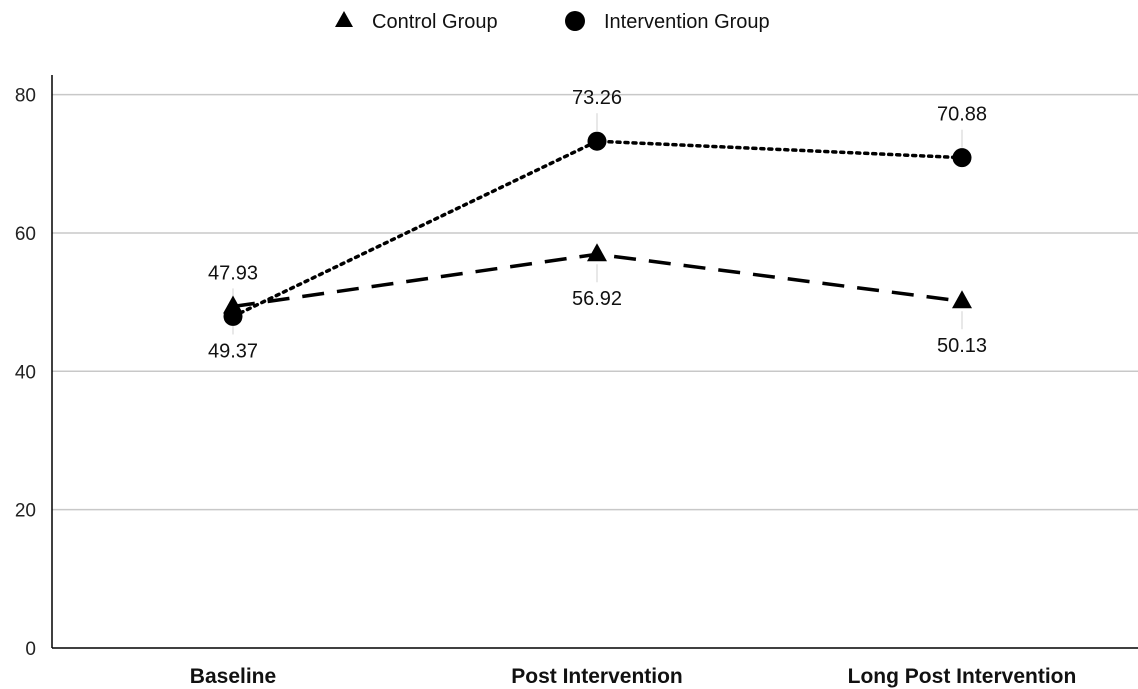 The width and height of the screenshot is (1138, 689). I want to click on x-tick-label: Post Intervention, so click(597, 676).